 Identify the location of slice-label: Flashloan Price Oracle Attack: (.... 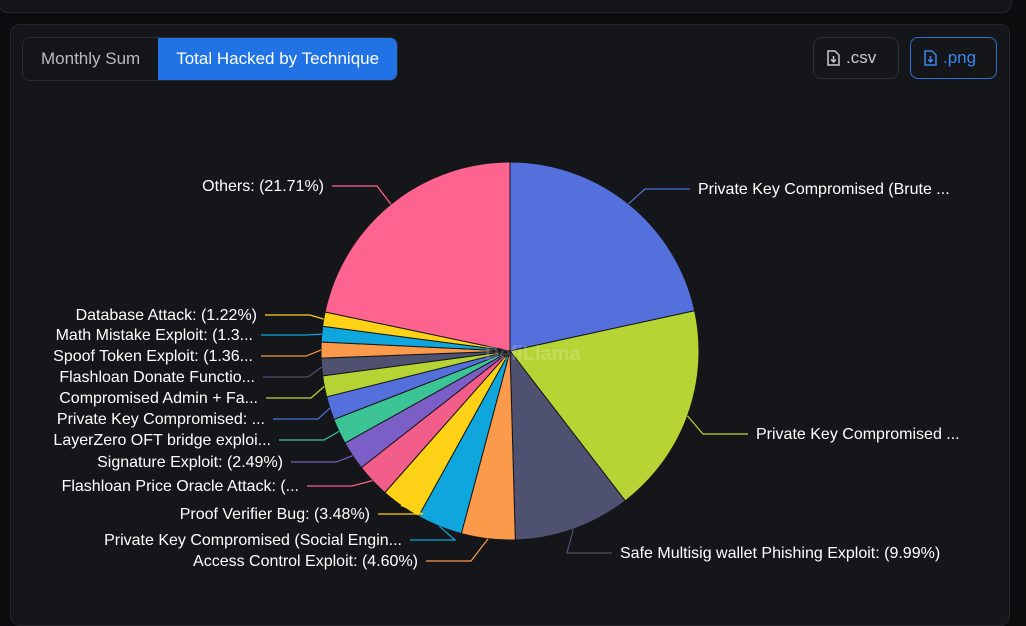
(180, 486).